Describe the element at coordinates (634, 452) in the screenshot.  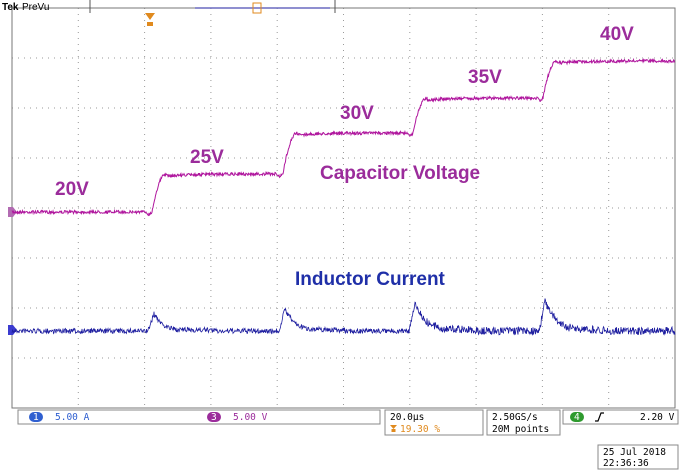
I see `date: 25 Jul 2018` at that location.